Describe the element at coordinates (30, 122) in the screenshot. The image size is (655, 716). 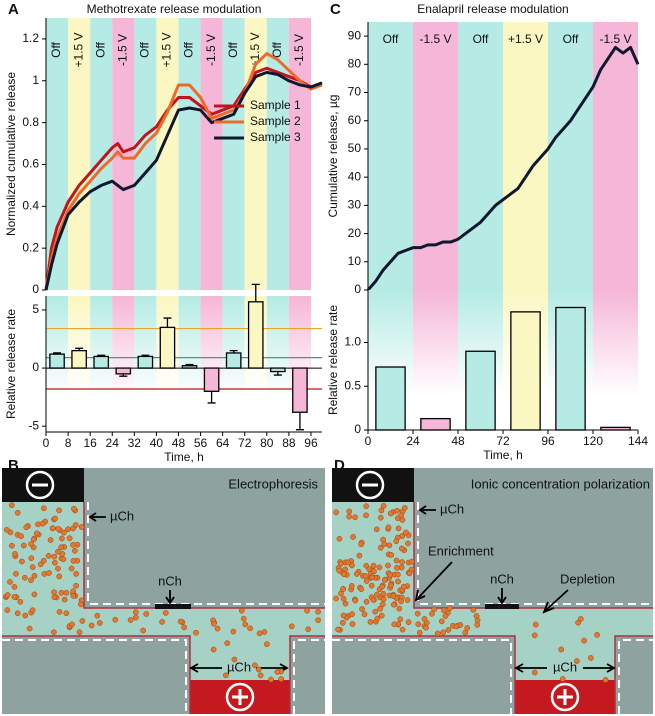
I see `y-tick-label: 0.8` at that location.